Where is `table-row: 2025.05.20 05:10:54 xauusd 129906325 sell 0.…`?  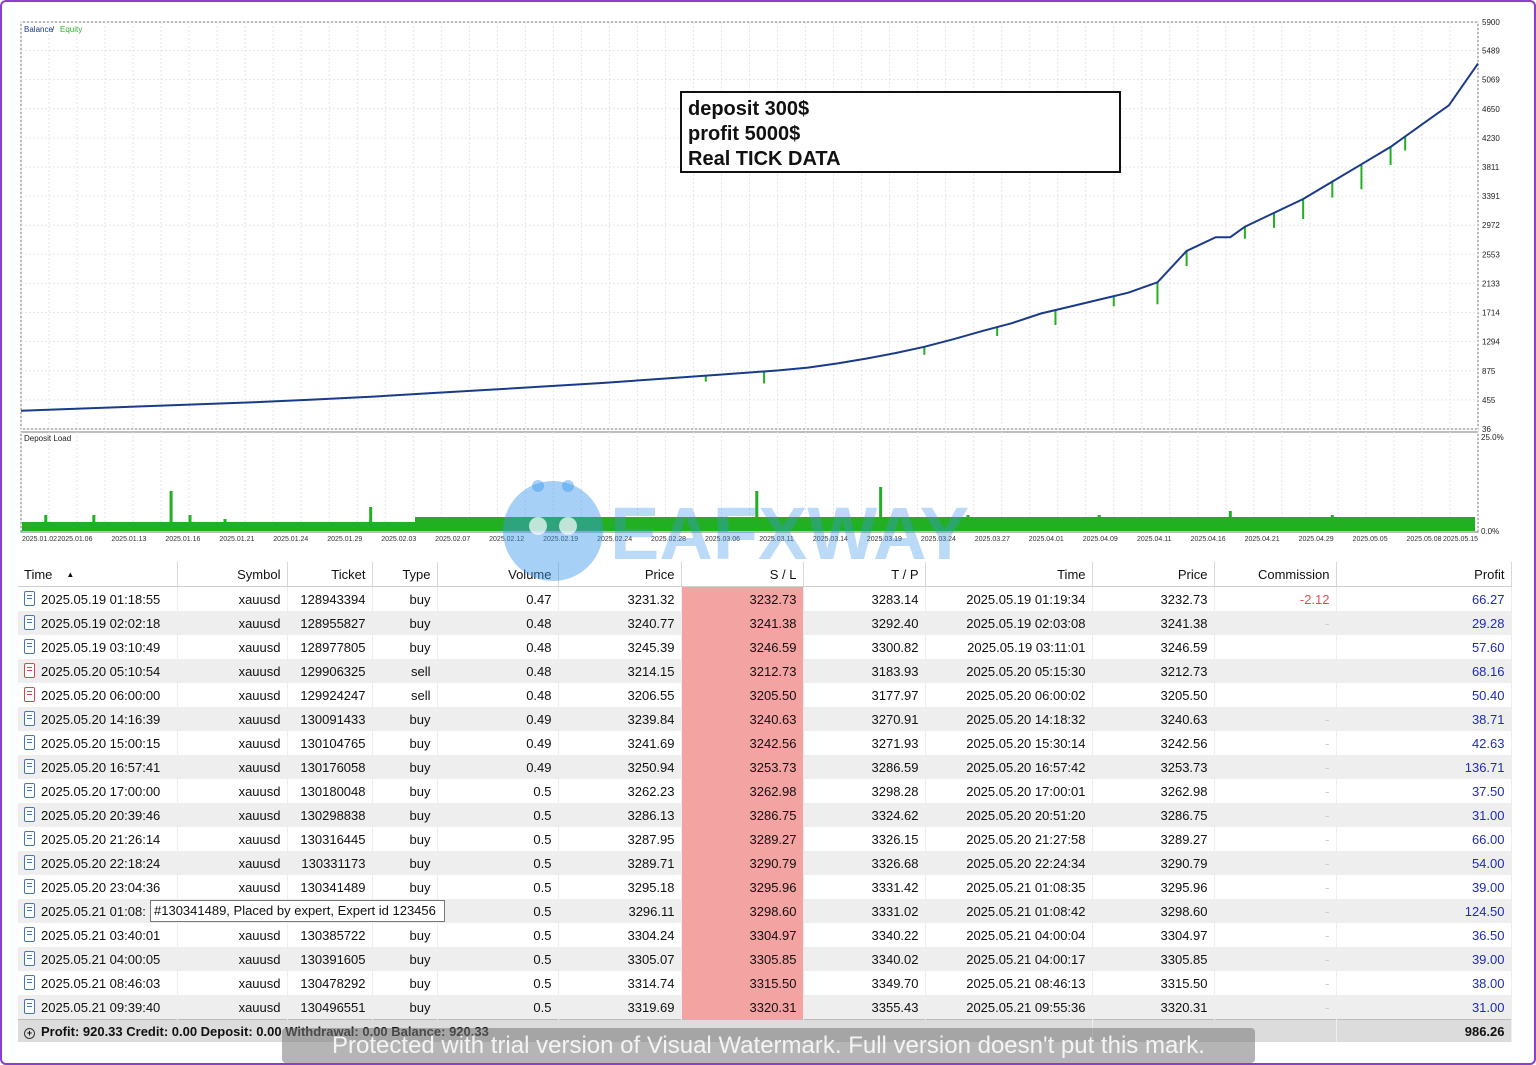
table-row: 2025.05.20 05:10:54 xauusd 129906325 sell 0.… is located at coordinates (765, 671).